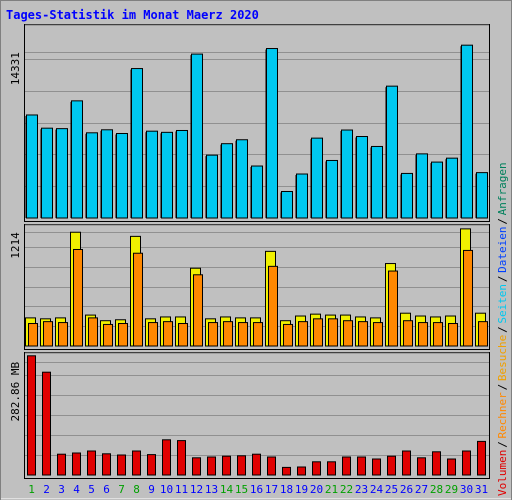 This screenshot has height=500, width=512. Describe the element at coordinates (391, 489) in the screenshot. I see `day-label-25: 25` at that location.